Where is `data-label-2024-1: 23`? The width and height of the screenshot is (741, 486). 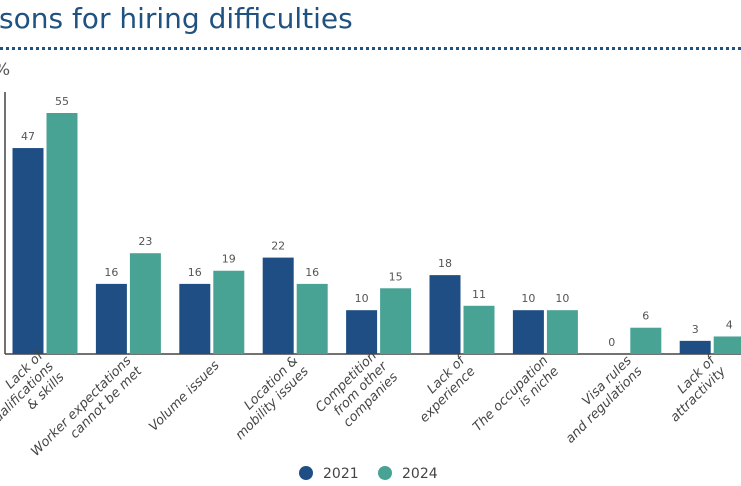 data-label-2024-1: 23 is located at coordinates (145, 241).